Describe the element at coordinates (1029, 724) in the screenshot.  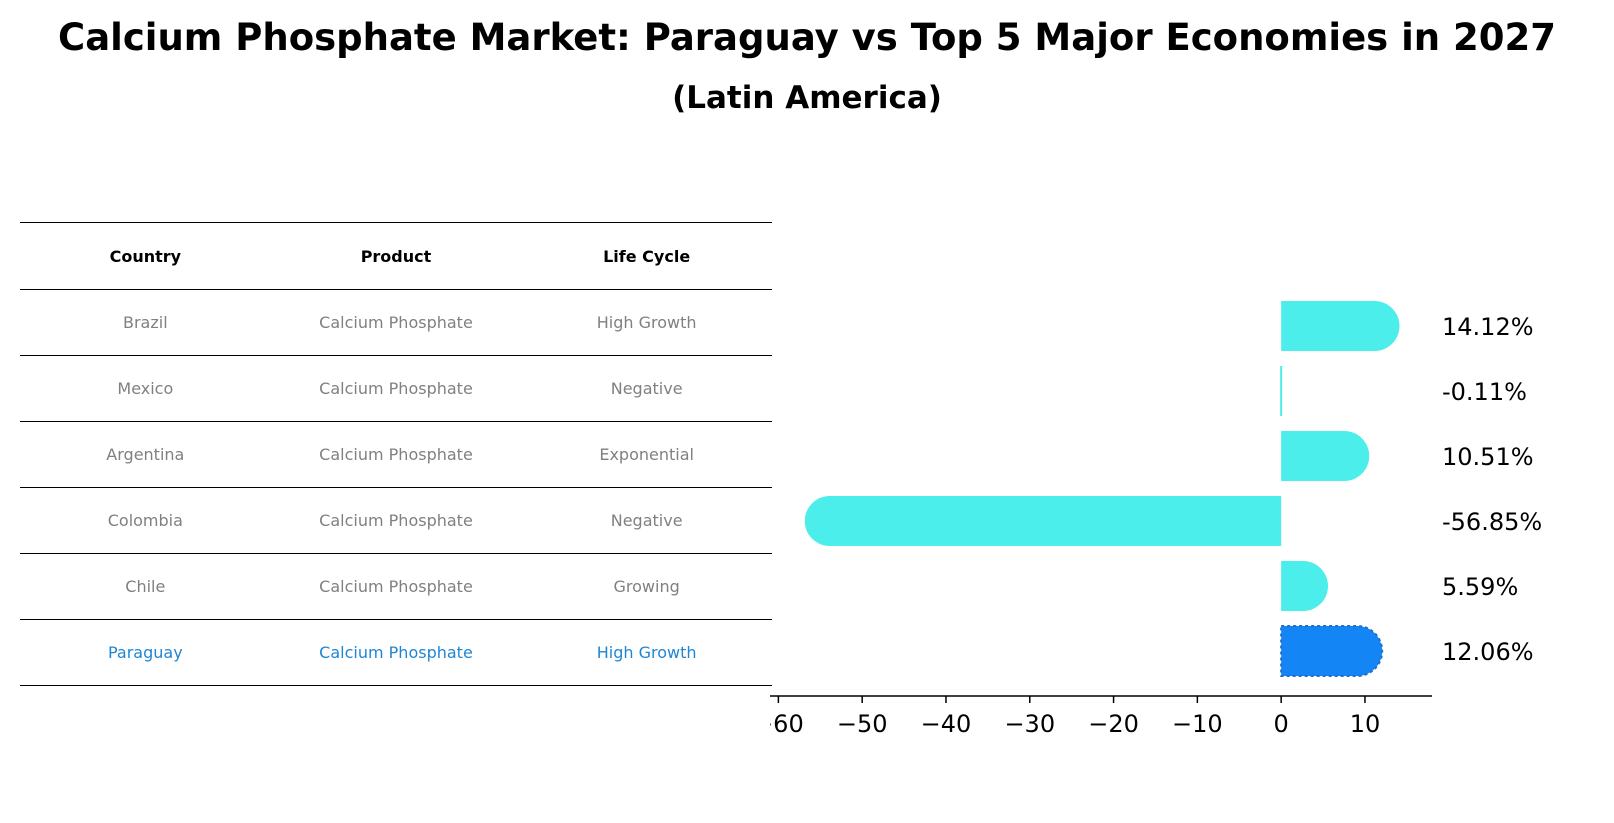
I see `x-tick-label: −30` at that location.